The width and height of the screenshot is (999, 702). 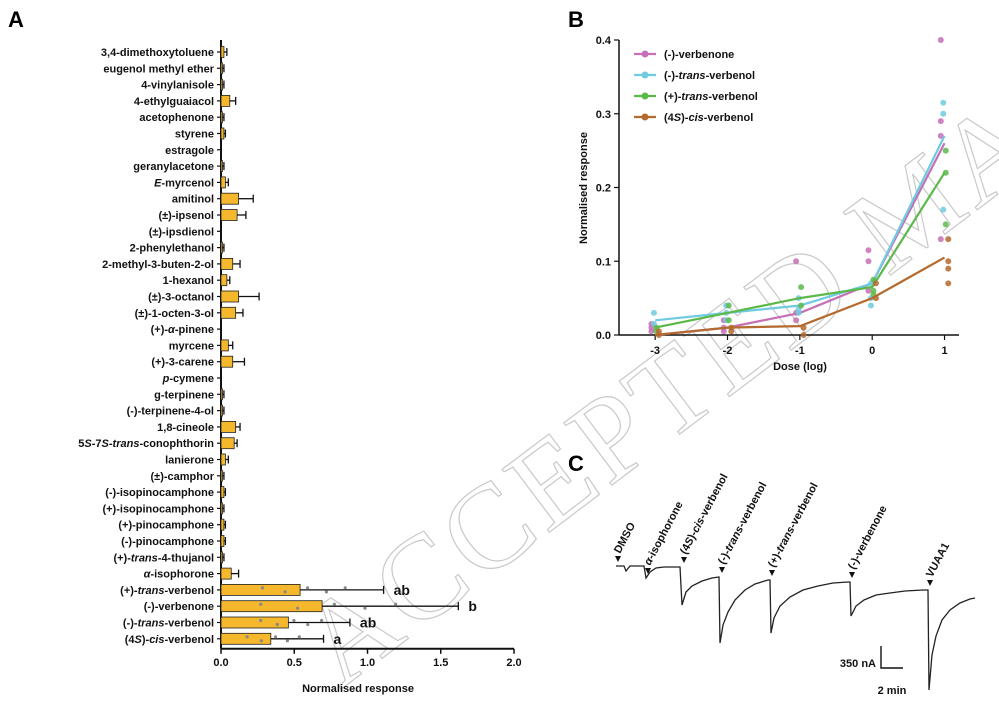 What do you see at coordinates (873, 671) in the screenshot?
I see `scale-bar: 350 nA 2 min` at bounding box center [873, 671].